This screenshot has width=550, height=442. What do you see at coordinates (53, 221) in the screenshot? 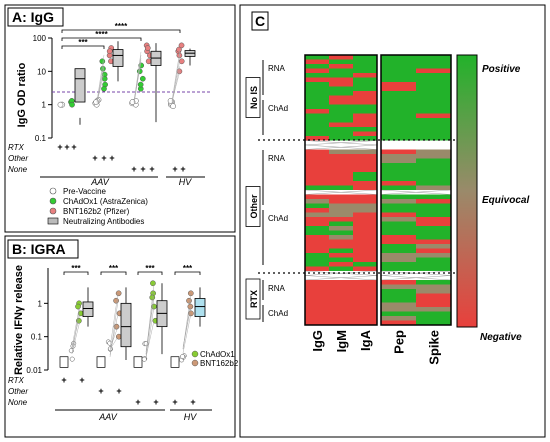
I see `a-legend-swatch` at bounding box center [53, 221].